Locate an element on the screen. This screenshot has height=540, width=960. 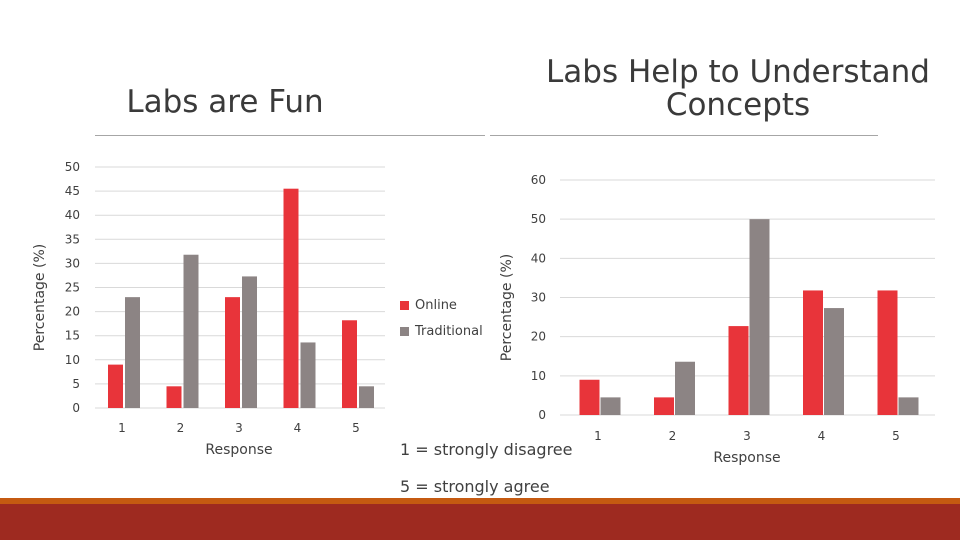
legend: Online Traditional is located at coordinates (441, 318).